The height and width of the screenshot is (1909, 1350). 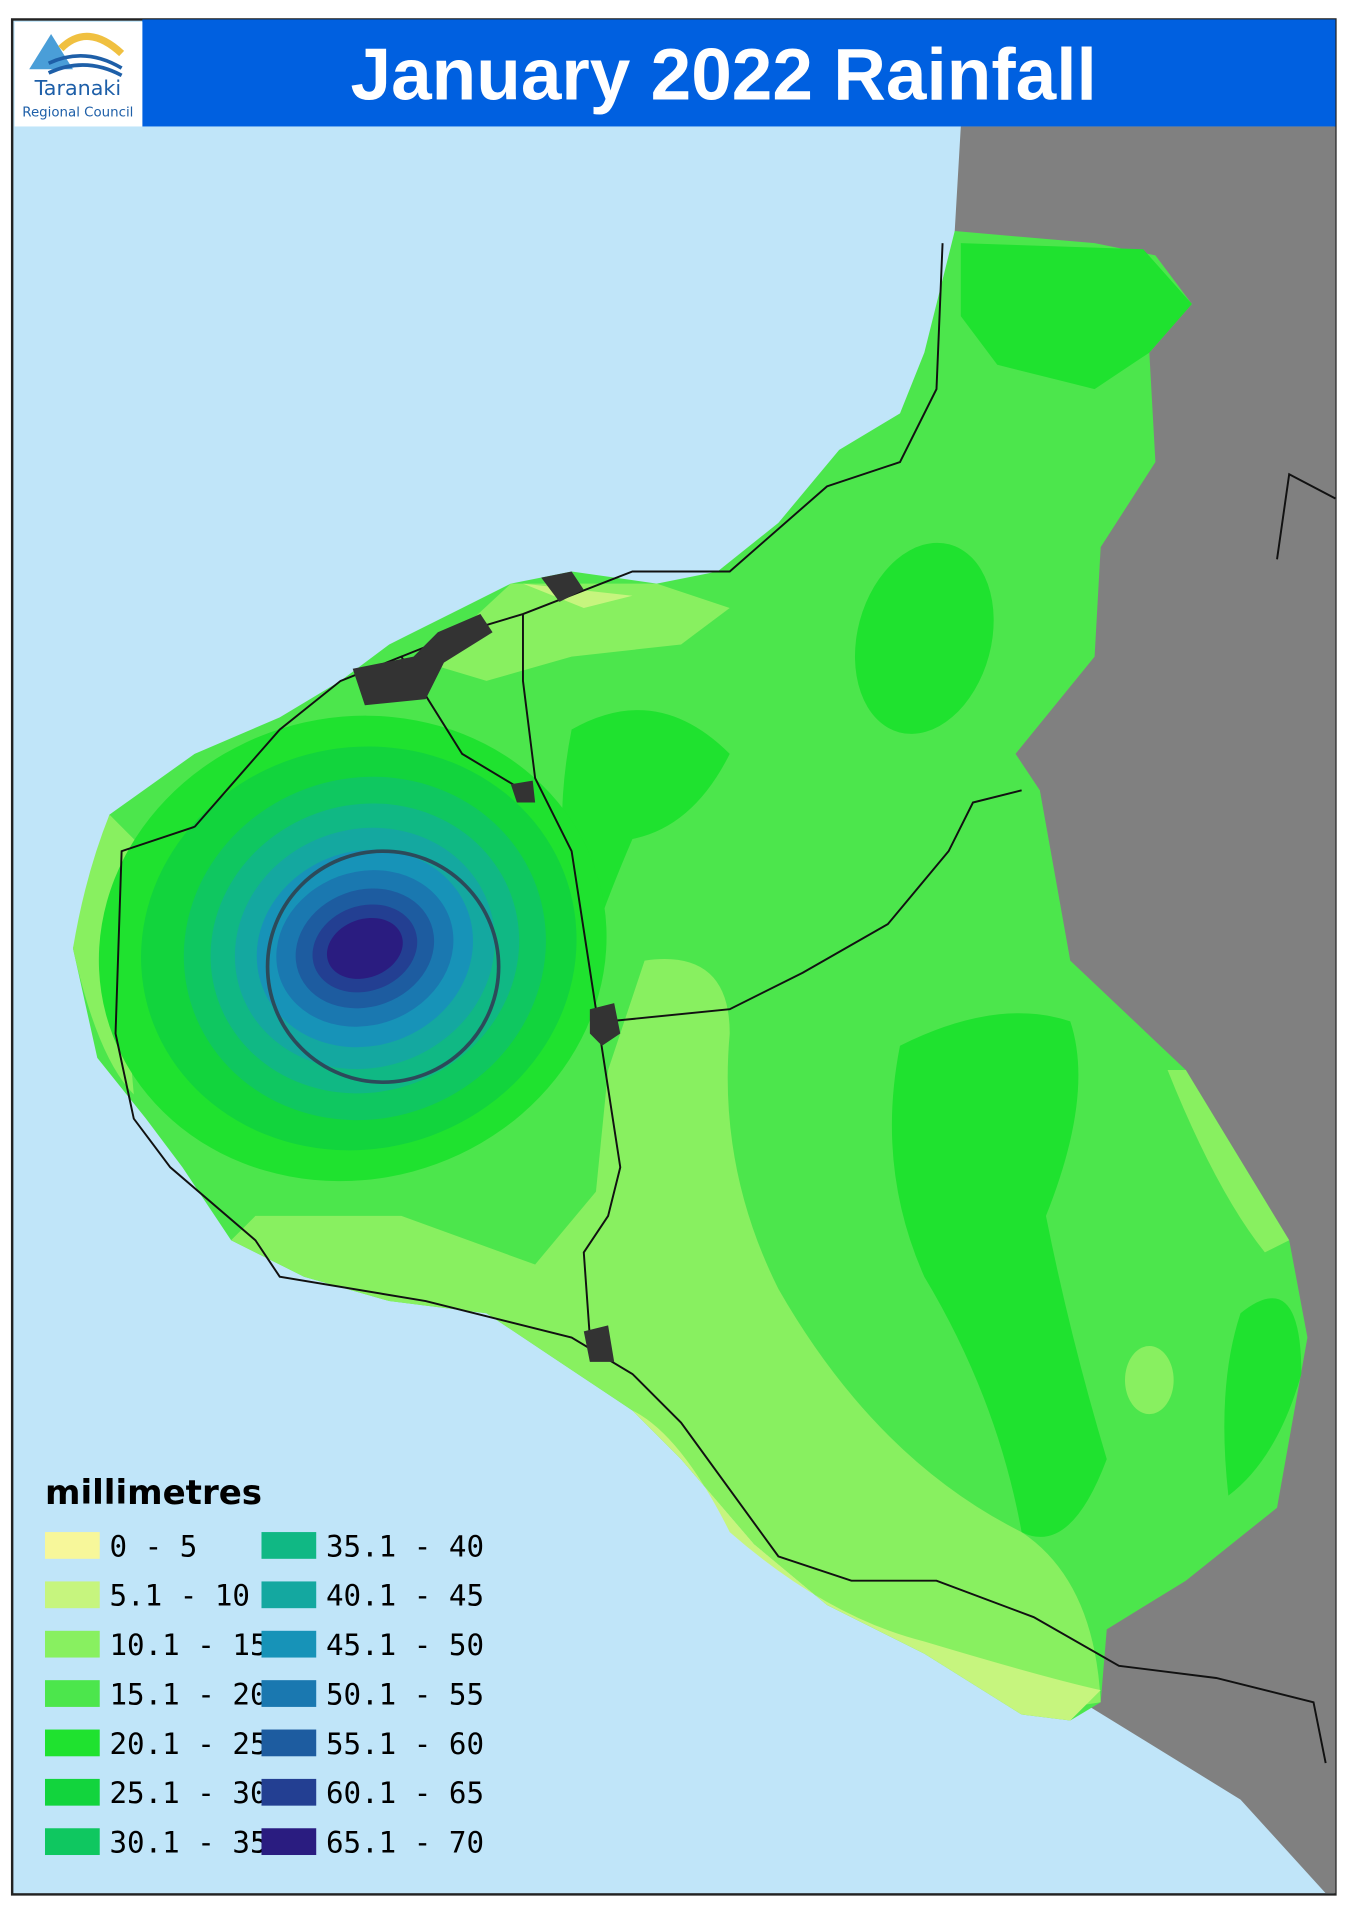 I want to click on legend-label: 30.1 - 35, so click(x=188, y=1843).